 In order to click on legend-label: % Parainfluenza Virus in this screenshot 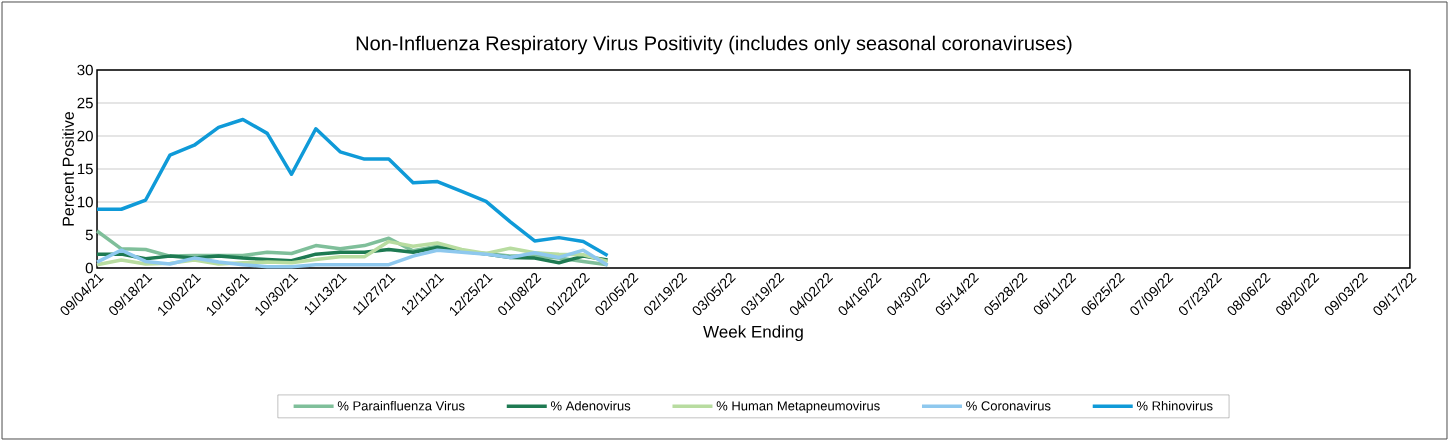, I will do `click(401, 405)`.